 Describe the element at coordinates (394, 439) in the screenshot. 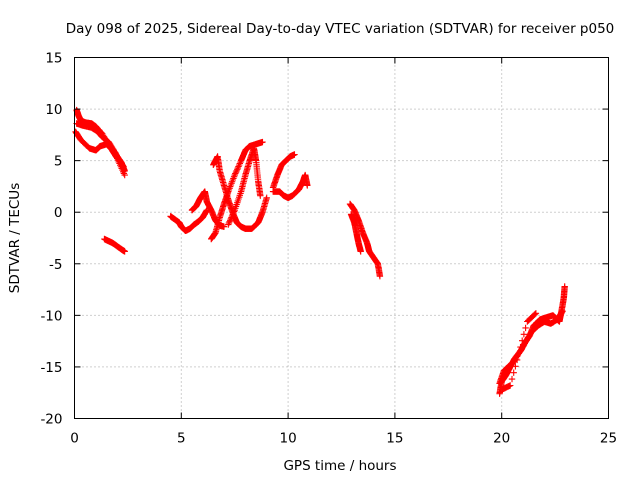

I see `x-tick-label: 15` at that location.